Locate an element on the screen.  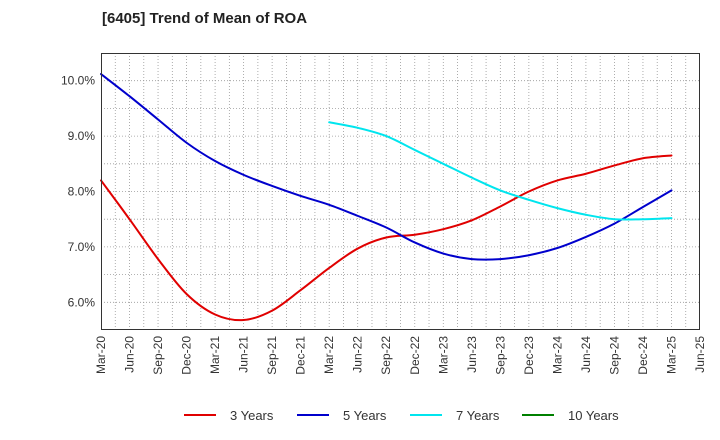
chart-title: [6405] Trend of Mean of ROA is located at coordinates (205, 18).